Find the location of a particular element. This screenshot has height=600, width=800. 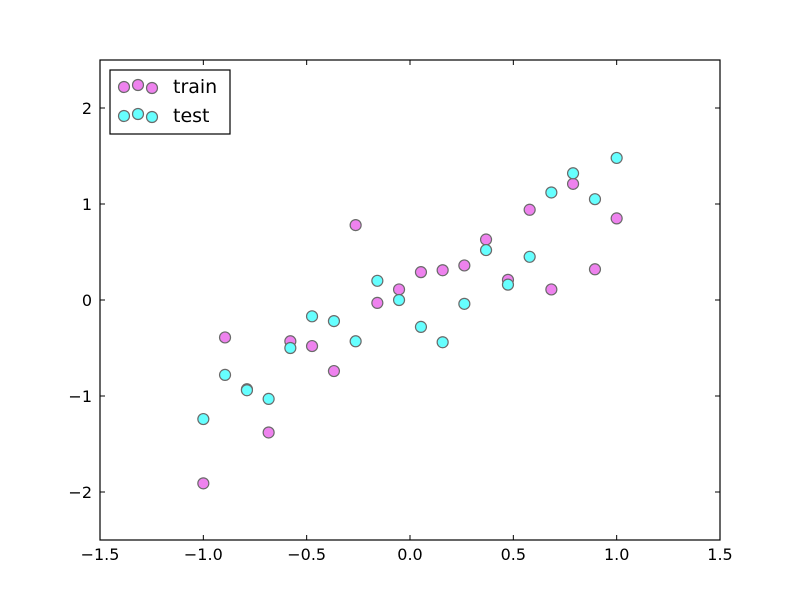

x-tick-label: −0.5 is located at coordinates (306, 554).